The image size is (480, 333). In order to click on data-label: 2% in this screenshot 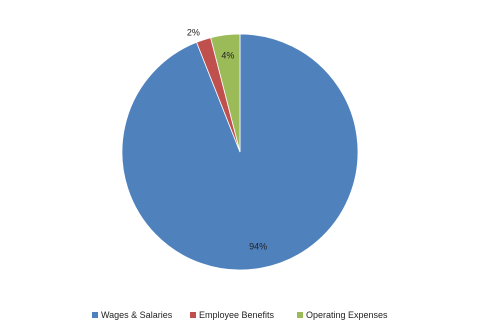, I will do `click(193, 32)`.